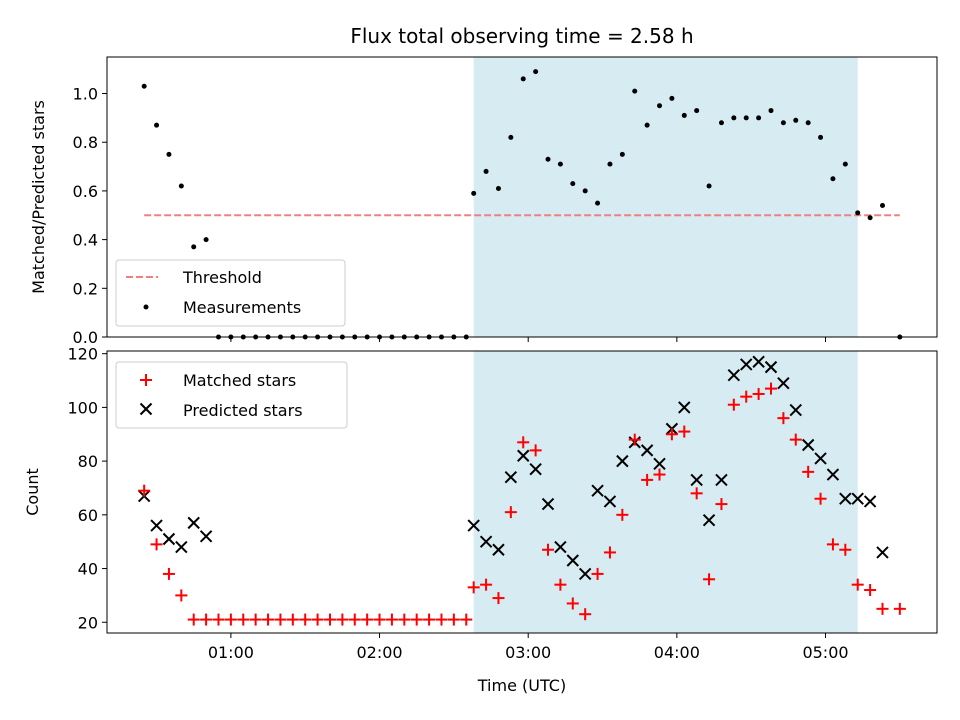  Describe the element at coordinates (379, 652) in the screenshot. I see `count-x-tick-label: 02:00` at that location.